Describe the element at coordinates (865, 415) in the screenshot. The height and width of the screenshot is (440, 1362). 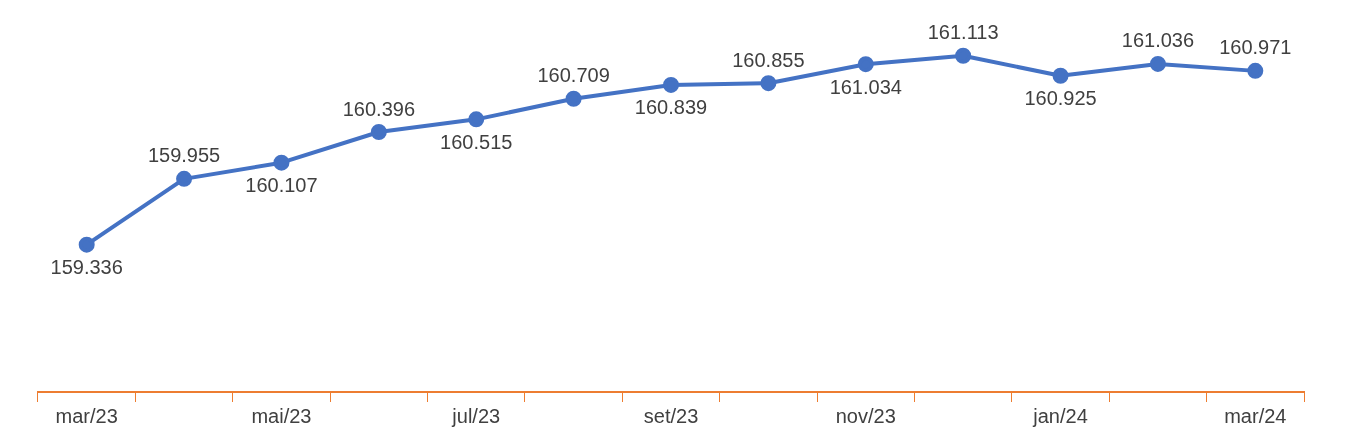
I see `x-tick-label: nov/23` at that location.